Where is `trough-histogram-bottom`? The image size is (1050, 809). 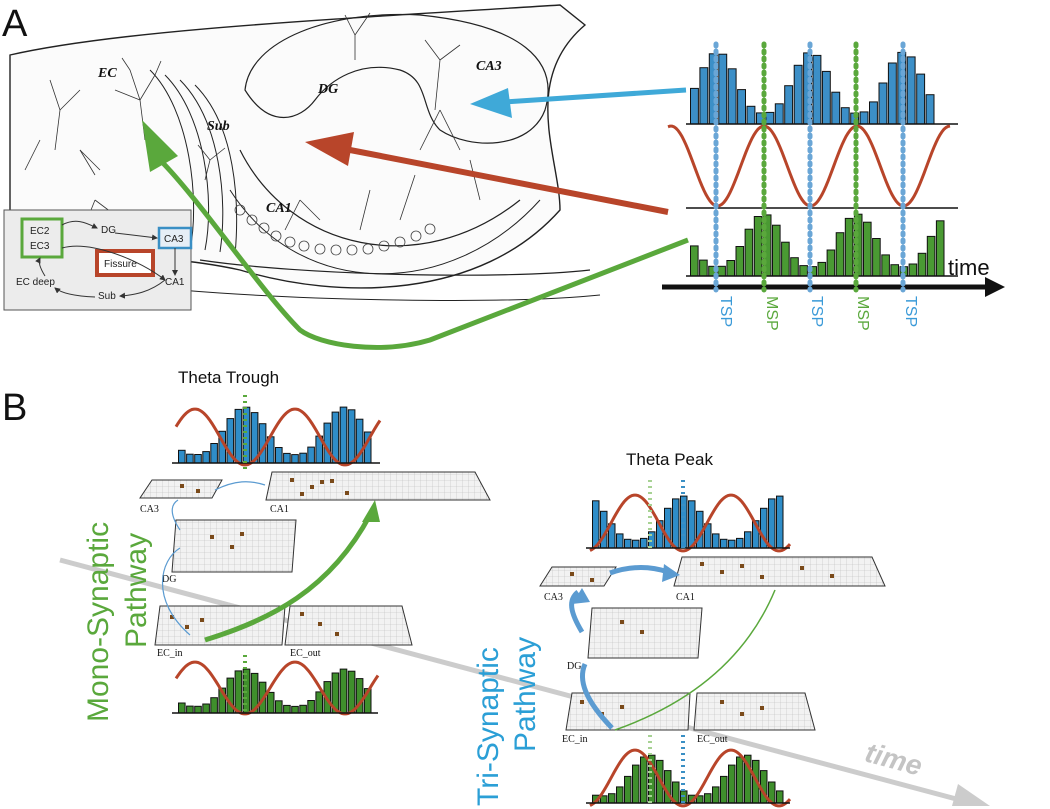 trough-histogram-bottom is located at coordinates (275, 691).